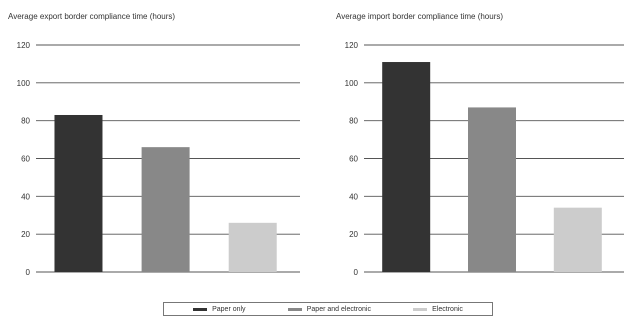 This screenshot has height=320, width=628. Describe the element at coordinates (447, 309) in the screenshot. I see `legend-label-electronic: Electronic` at that location.